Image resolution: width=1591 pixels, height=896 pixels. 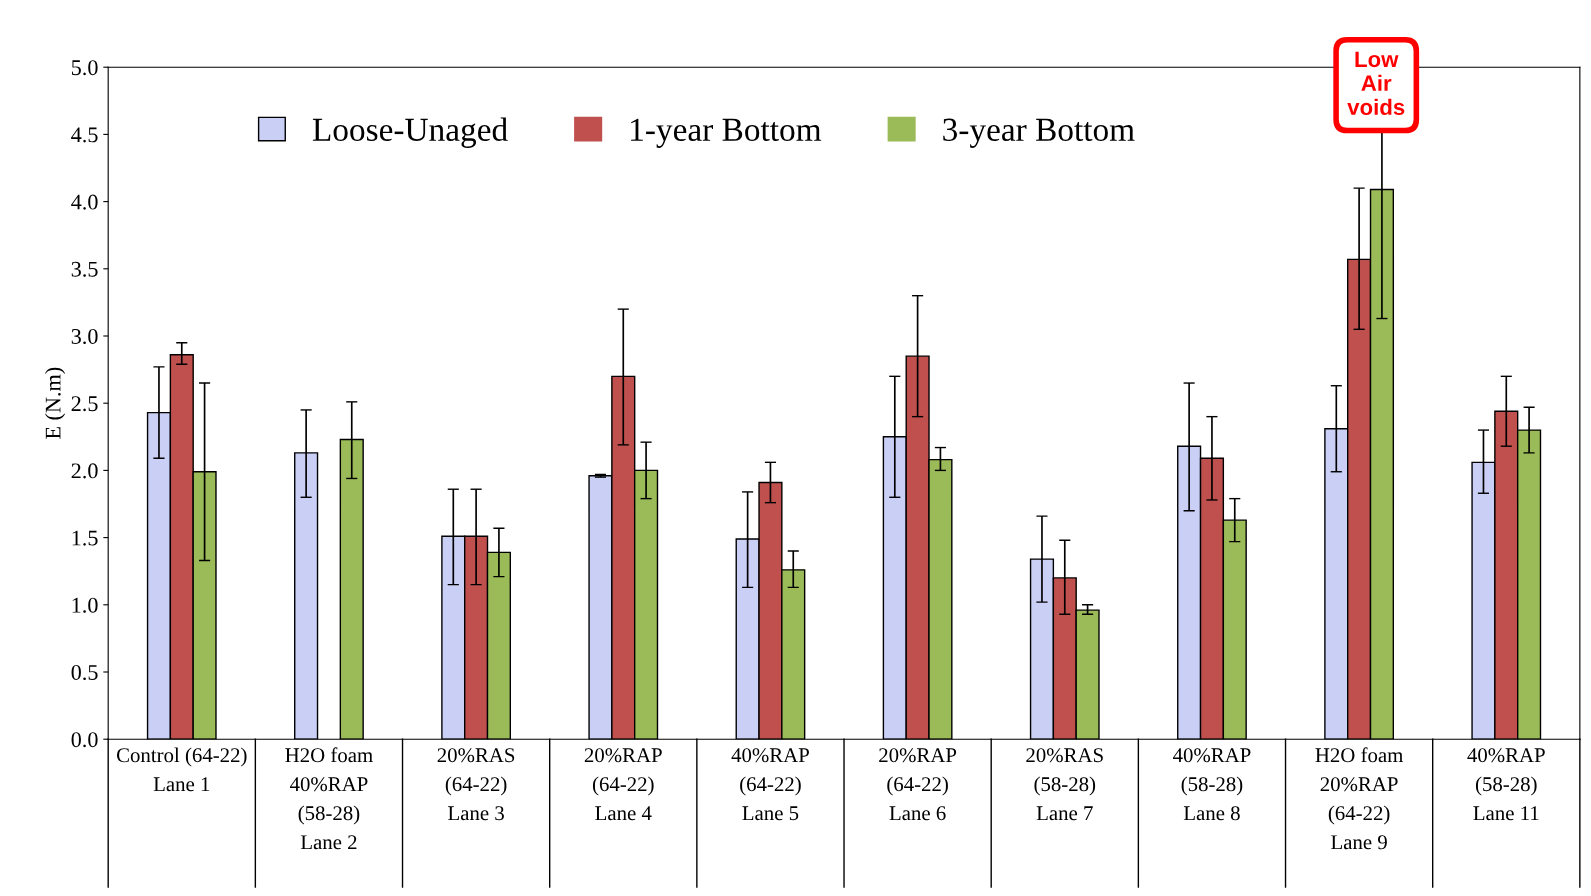 I want to click on x-tick-label: H2O foam 40%RAP (58-28) Lane 2, so click(x=329, y=798).